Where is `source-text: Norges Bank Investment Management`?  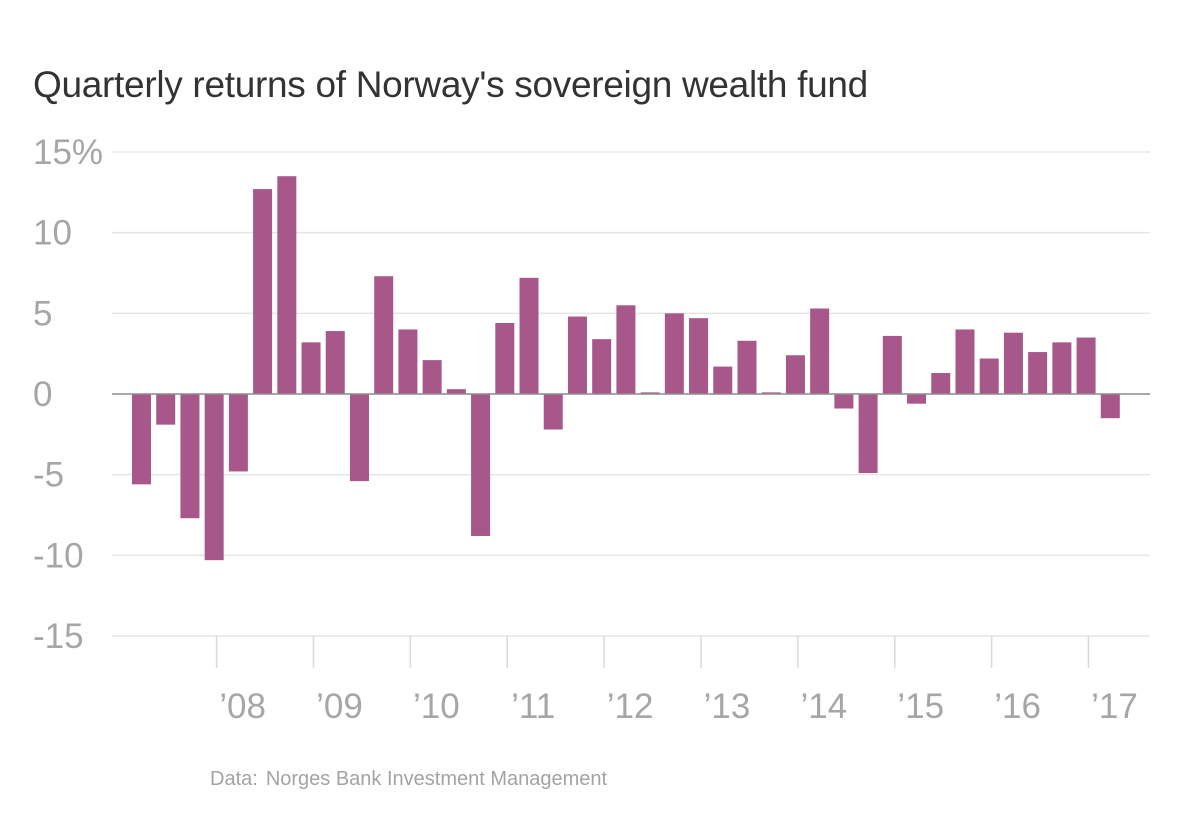
source-text: Norges Bank Investment Management is located at coordinates (436, 779).